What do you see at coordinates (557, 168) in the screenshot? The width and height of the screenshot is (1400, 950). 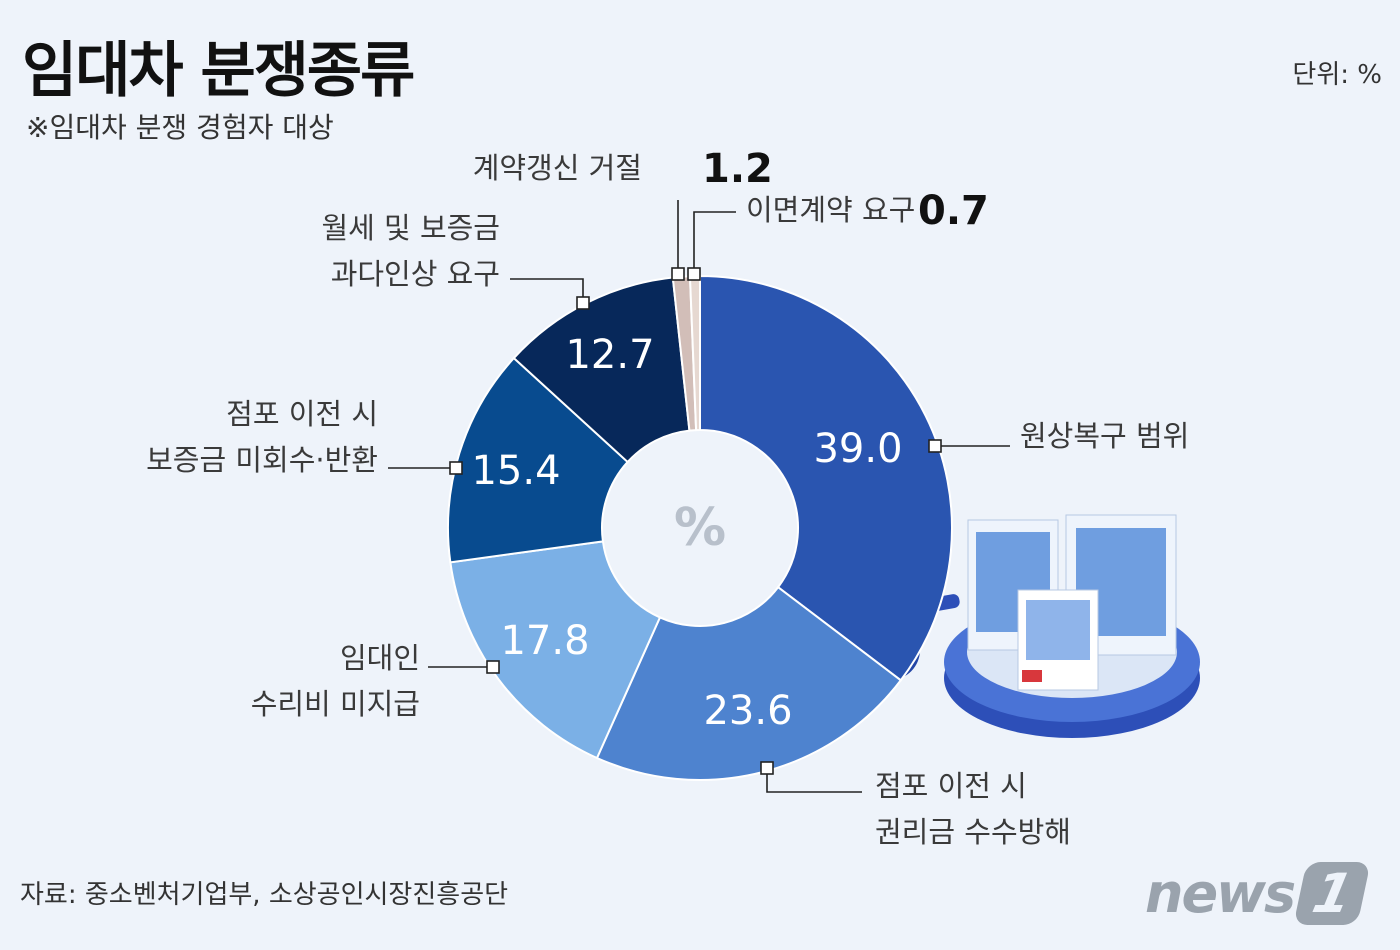 I see `slice-label-6: 계약갱신 거절` at bounding box center [557, 168].